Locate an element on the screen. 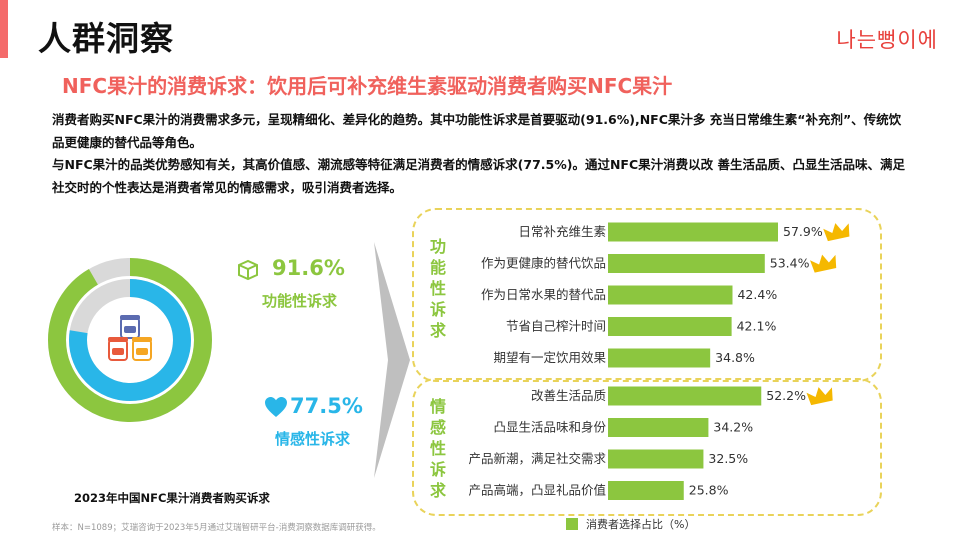  brand-logo: 나는뻥이에 is located at coordinates (887, 40).